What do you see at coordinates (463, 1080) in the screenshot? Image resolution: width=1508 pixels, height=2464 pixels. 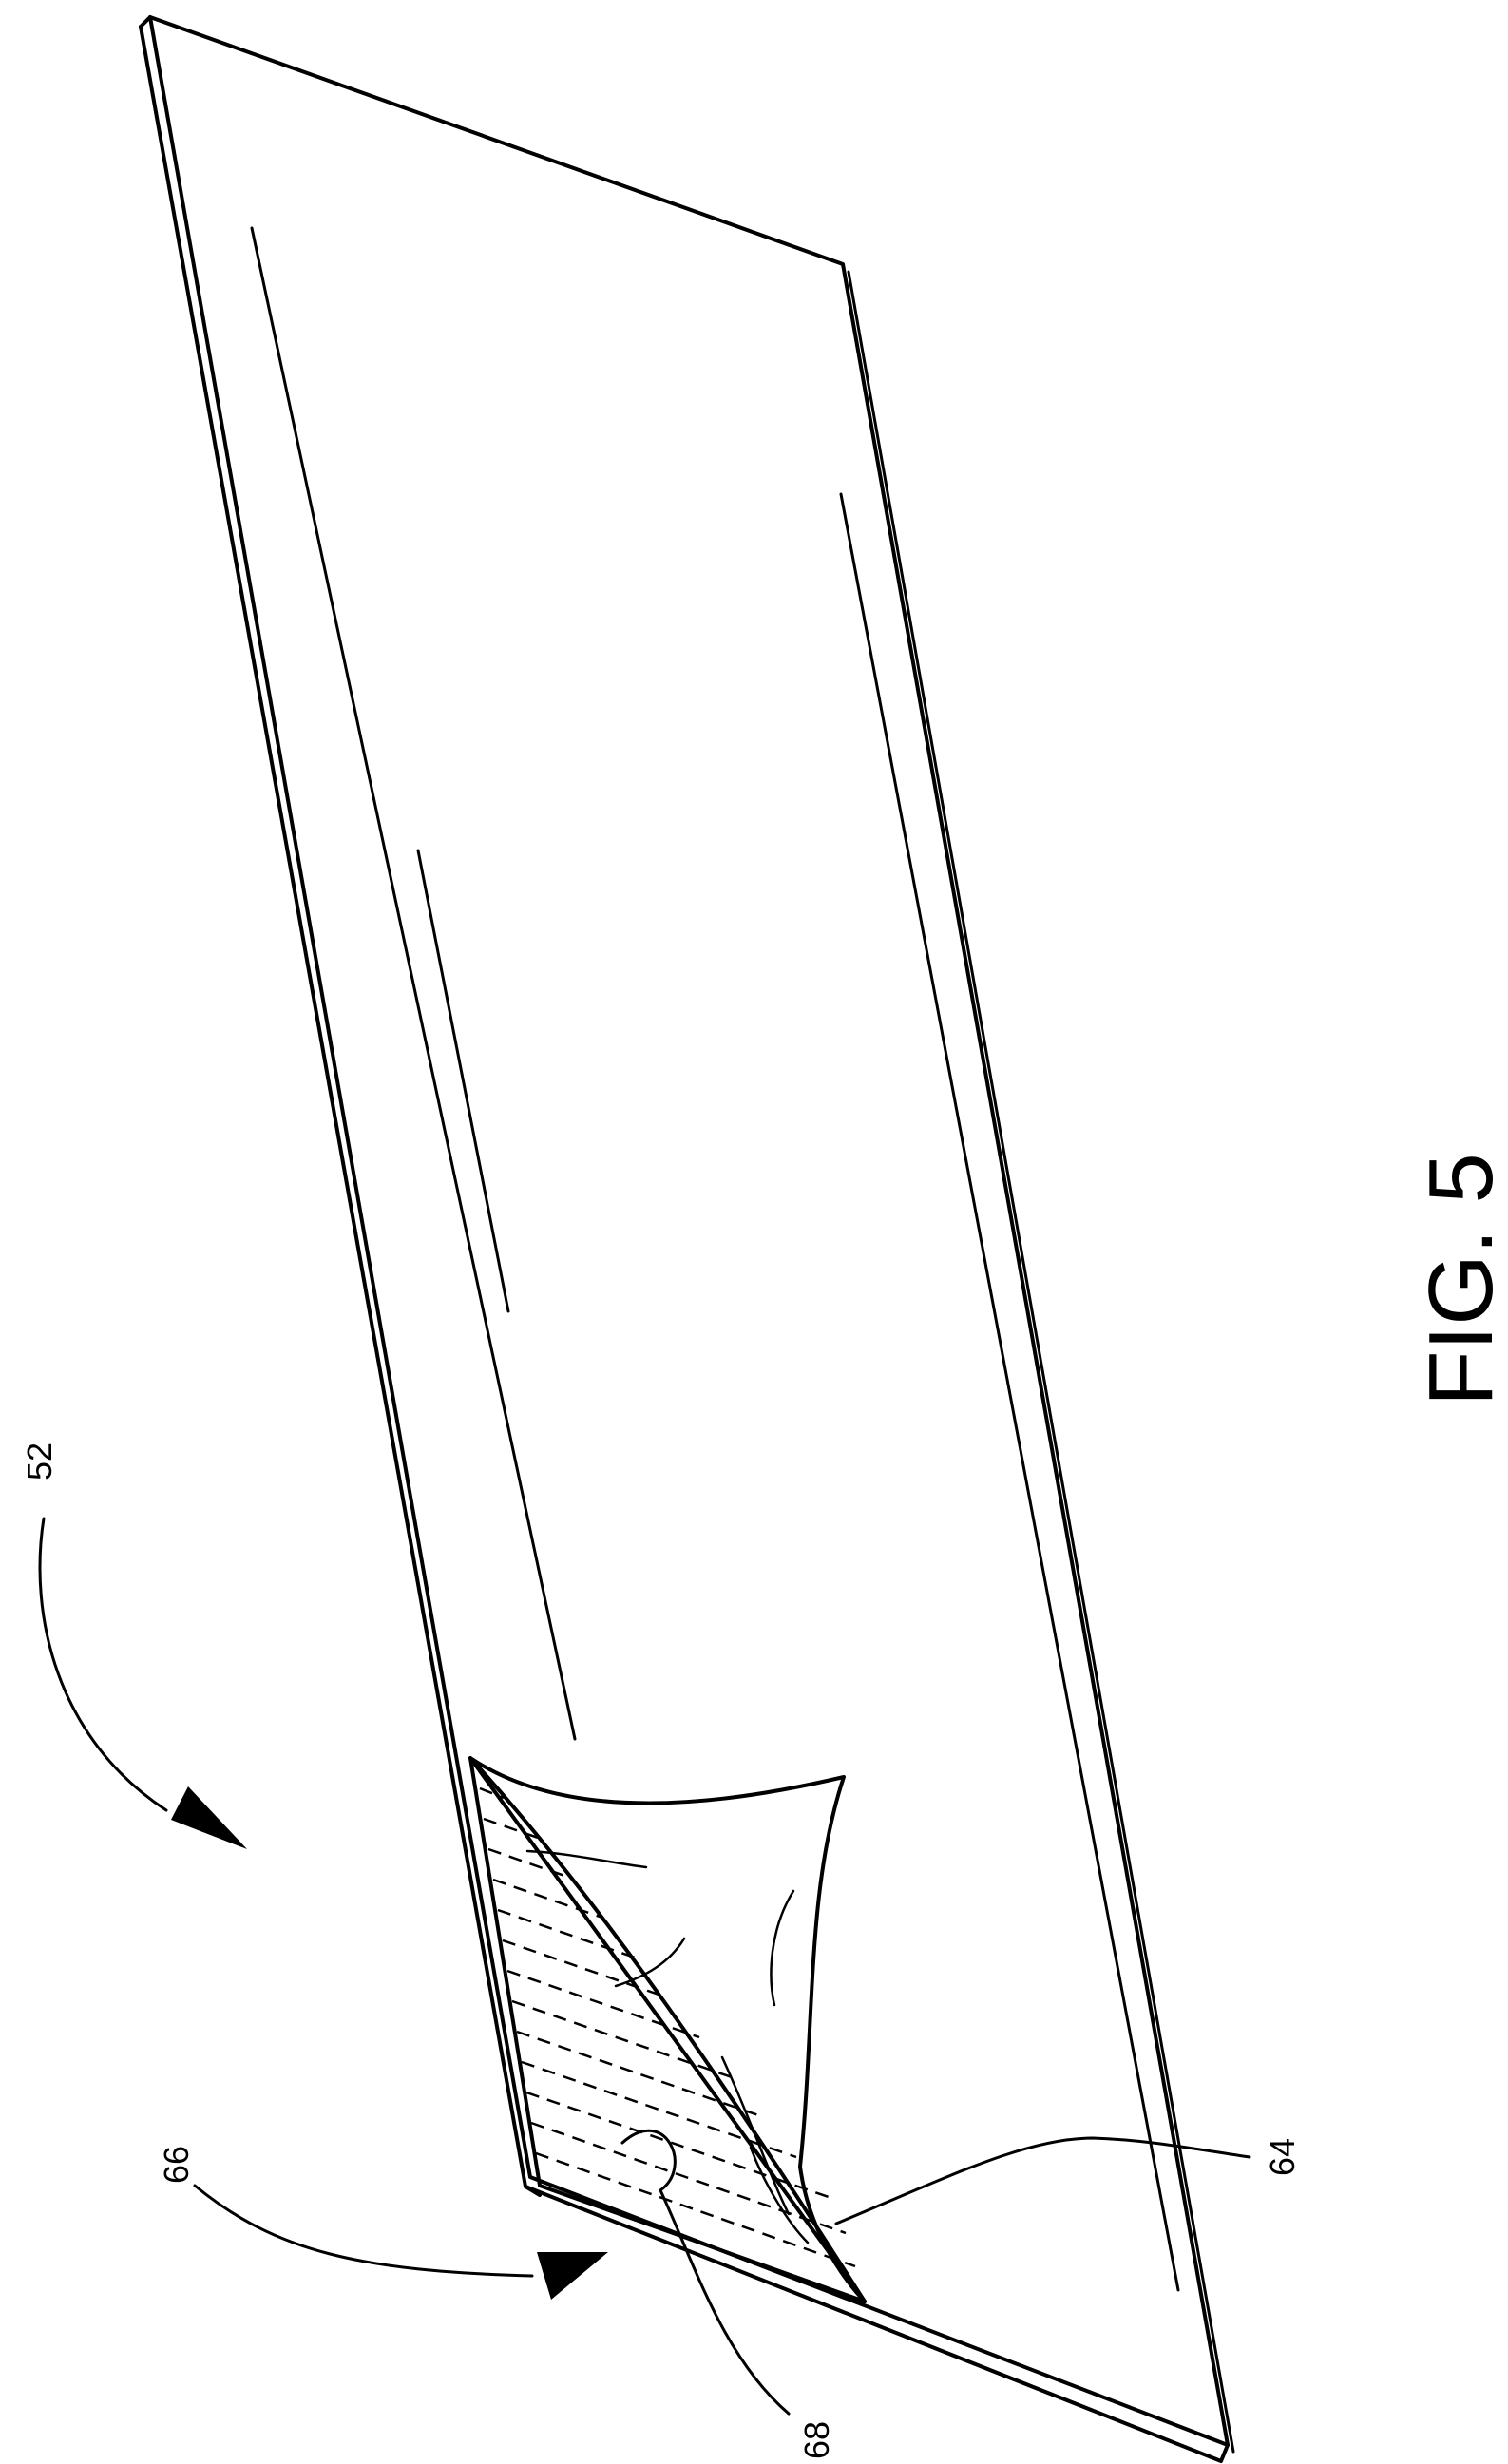 I see `reflection-line` at bounding box center [463, 1080].